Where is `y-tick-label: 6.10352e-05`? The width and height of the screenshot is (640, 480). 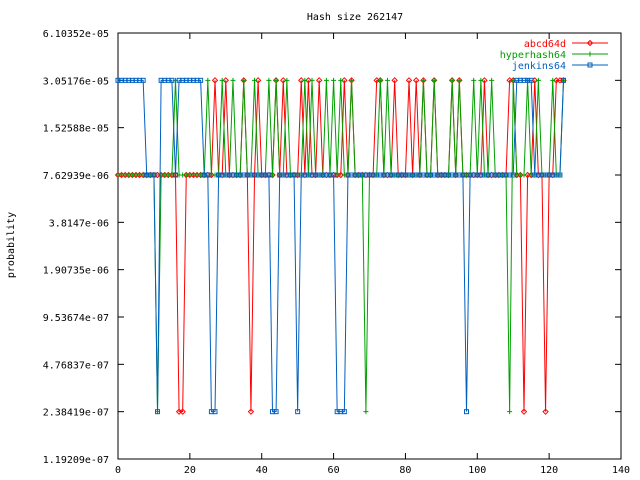 y-tick-label: 6.10352e-05 is located at coordinates (76, 34).